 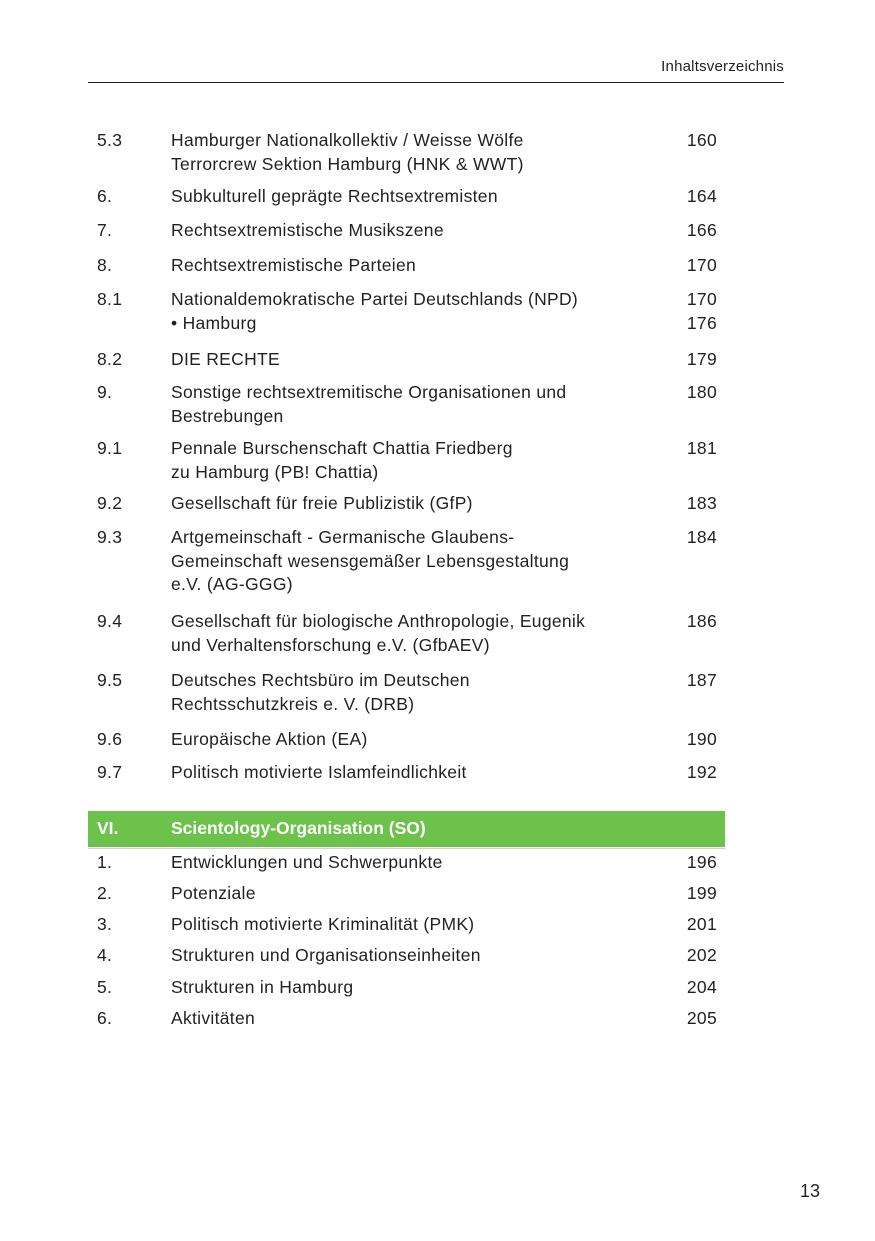 I want to click on entry-number: 9.7, so click(x=110, y=772).